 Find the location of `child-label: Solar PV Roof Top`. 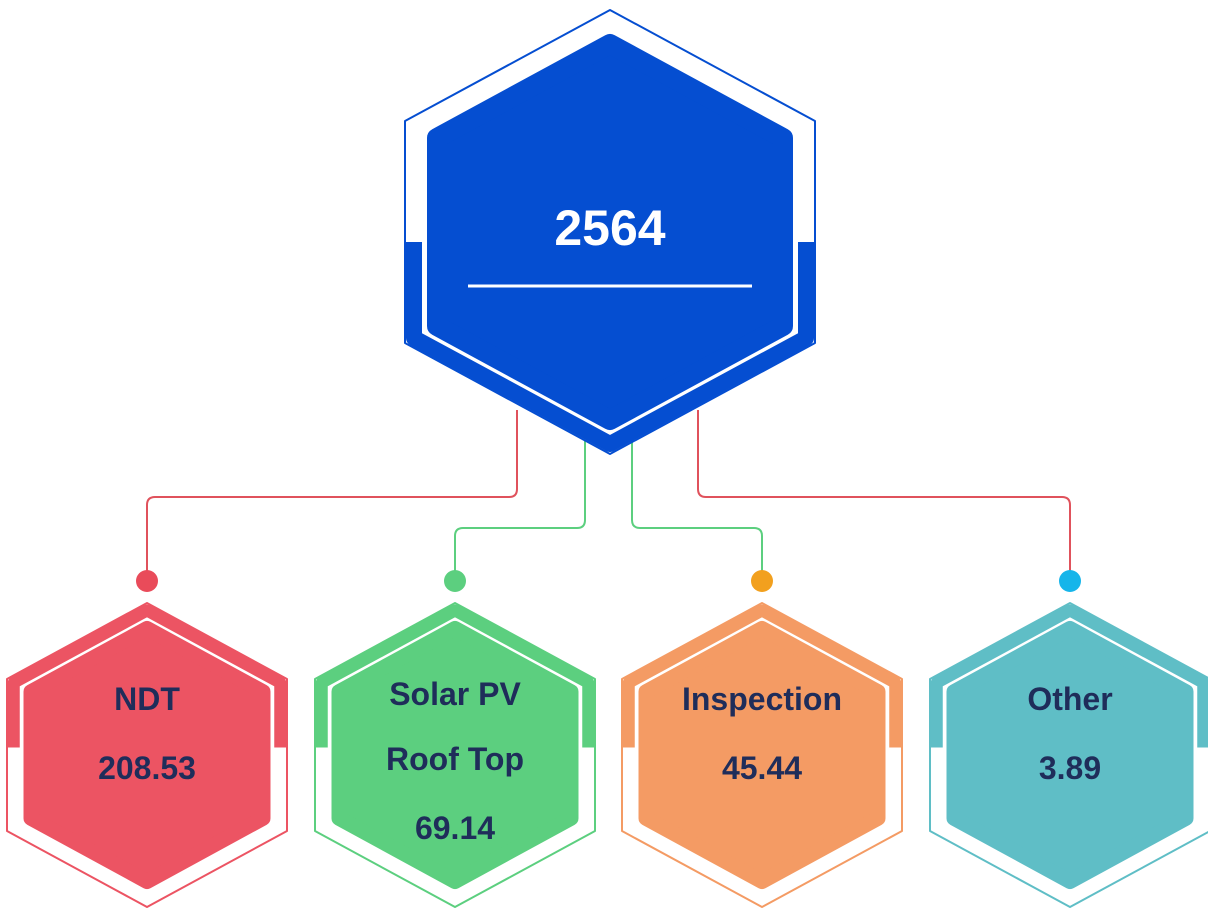

child-label: Solar PV Roof Top is located at coordinates (454, 726).